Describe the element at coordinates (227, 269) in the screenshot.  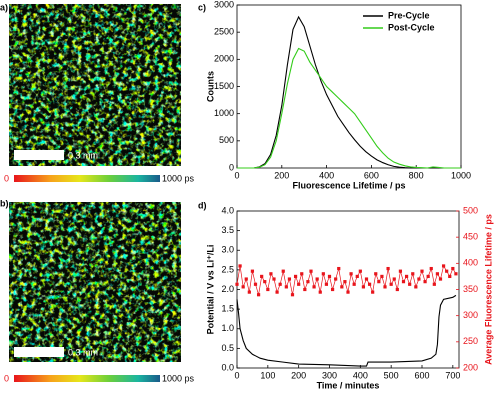
I see `y-tick-label: 2.5` at that location.